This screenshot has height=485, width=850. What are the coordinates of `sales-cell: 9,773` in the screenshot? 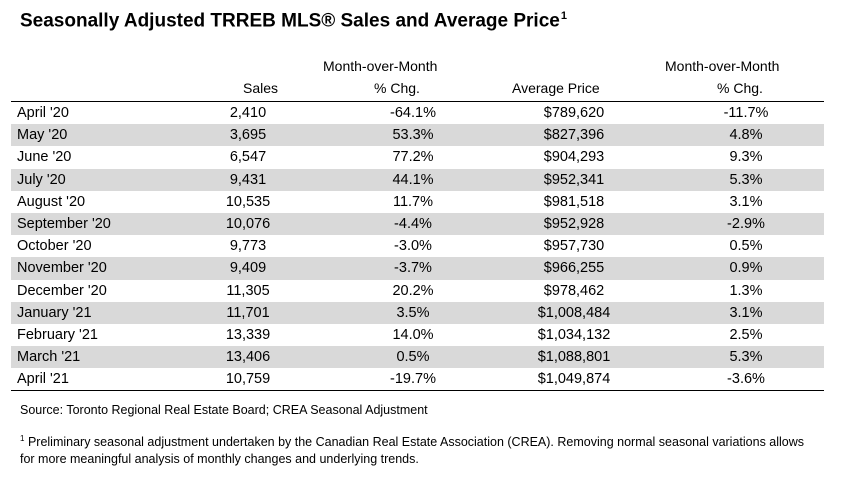 It's located at (248, 246).